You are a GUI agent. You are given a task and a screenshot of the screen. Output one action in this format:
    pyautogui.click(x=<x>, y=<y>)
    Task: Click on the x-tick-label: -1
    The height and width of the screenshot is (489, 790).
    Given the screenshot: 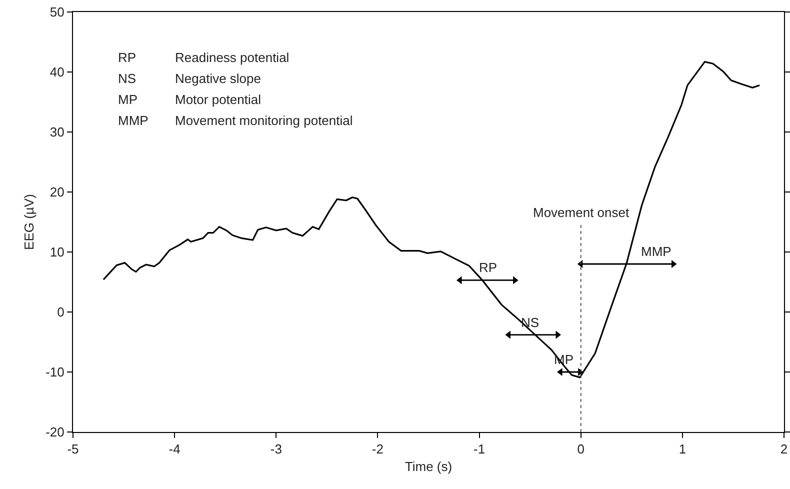 What is the action you would take?
    pyautogui.click(x=480, y=449)
    